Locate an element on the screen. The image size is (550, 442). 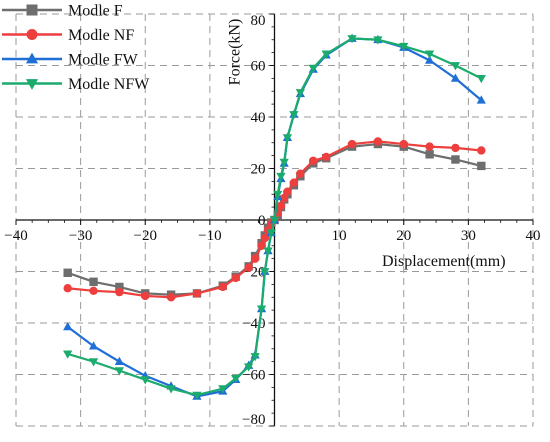
legend-item-modle-nfw: Modle NFW is located at coordinates (76, 84).